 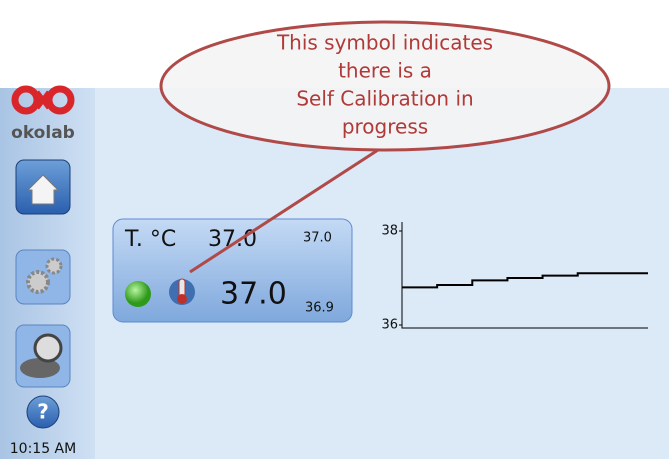 What do you see at coordinates (284, 211) in the screenshot?
I see `callout-pointer` at bounding box center [284, 211].